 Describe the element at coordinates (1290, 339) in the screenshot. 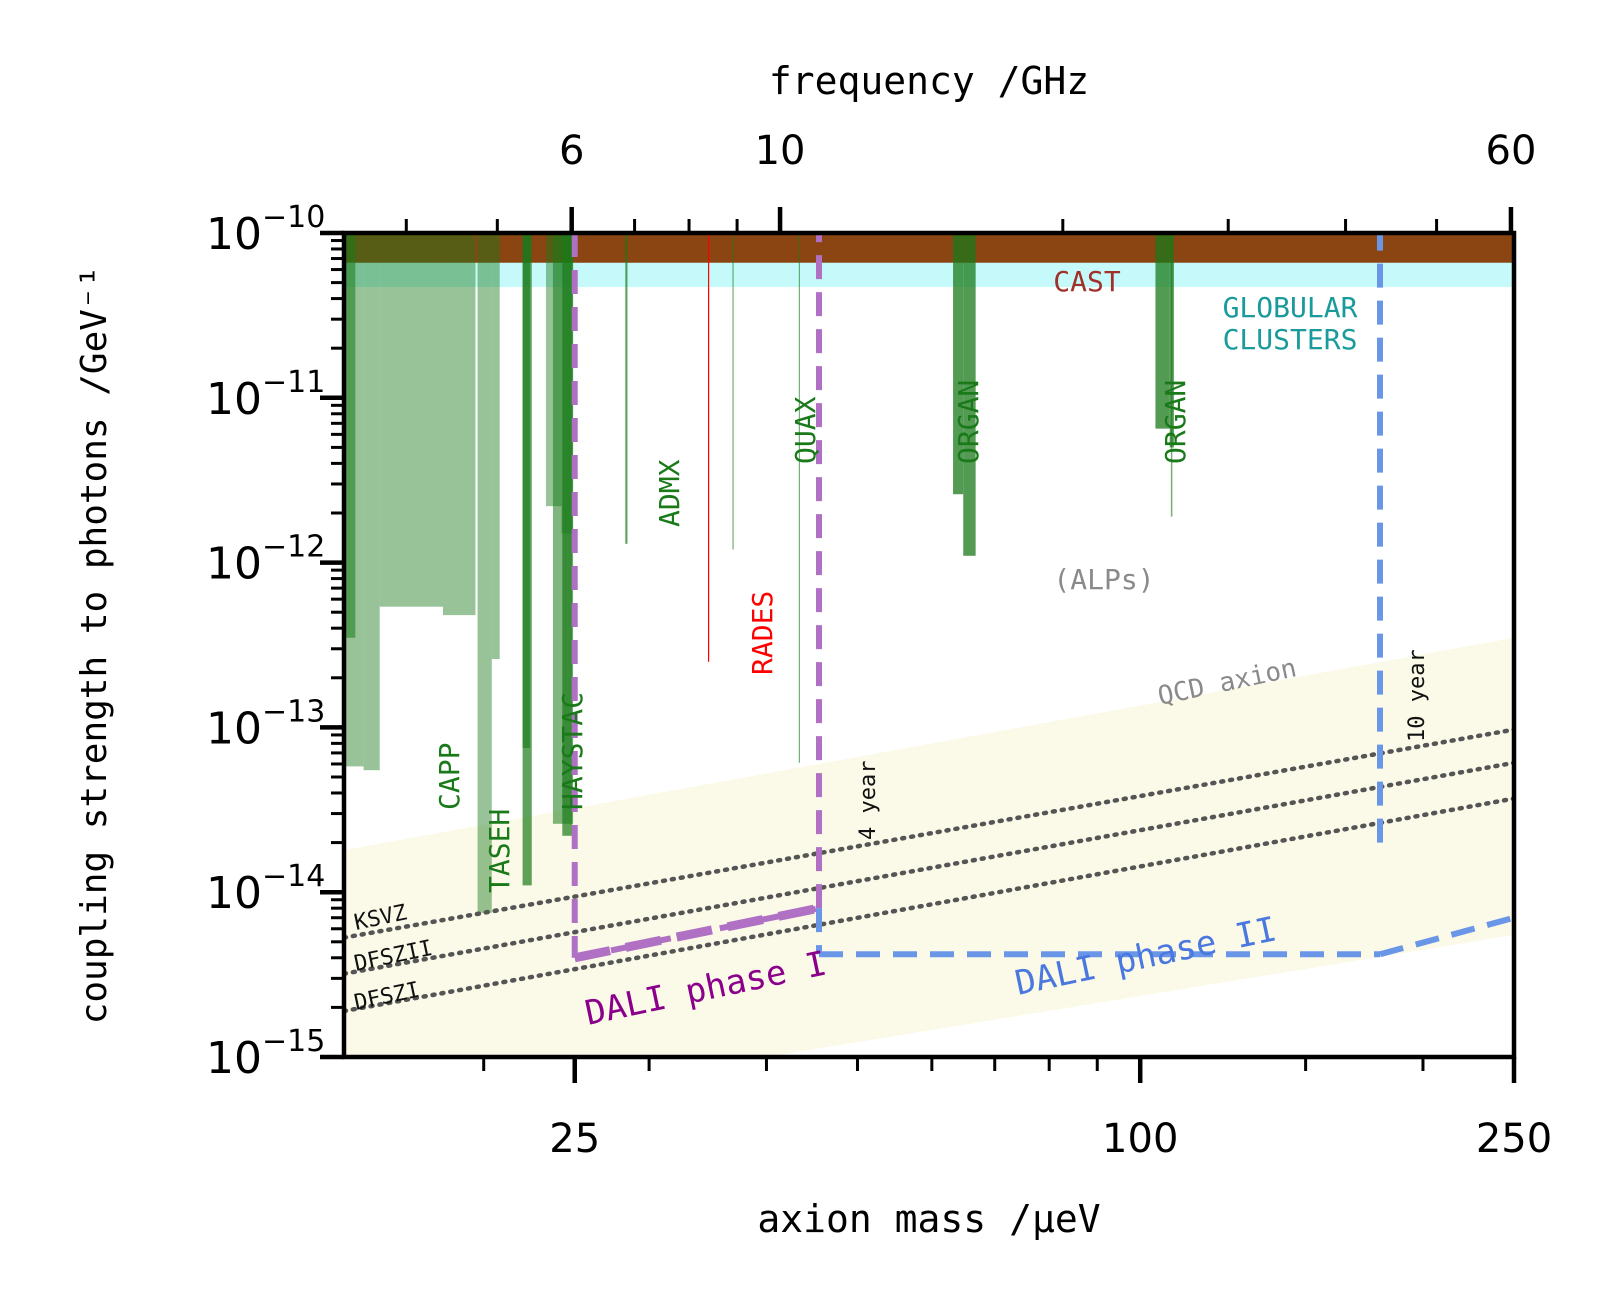

I see `clusters-label: CLUSTERS` at that location.